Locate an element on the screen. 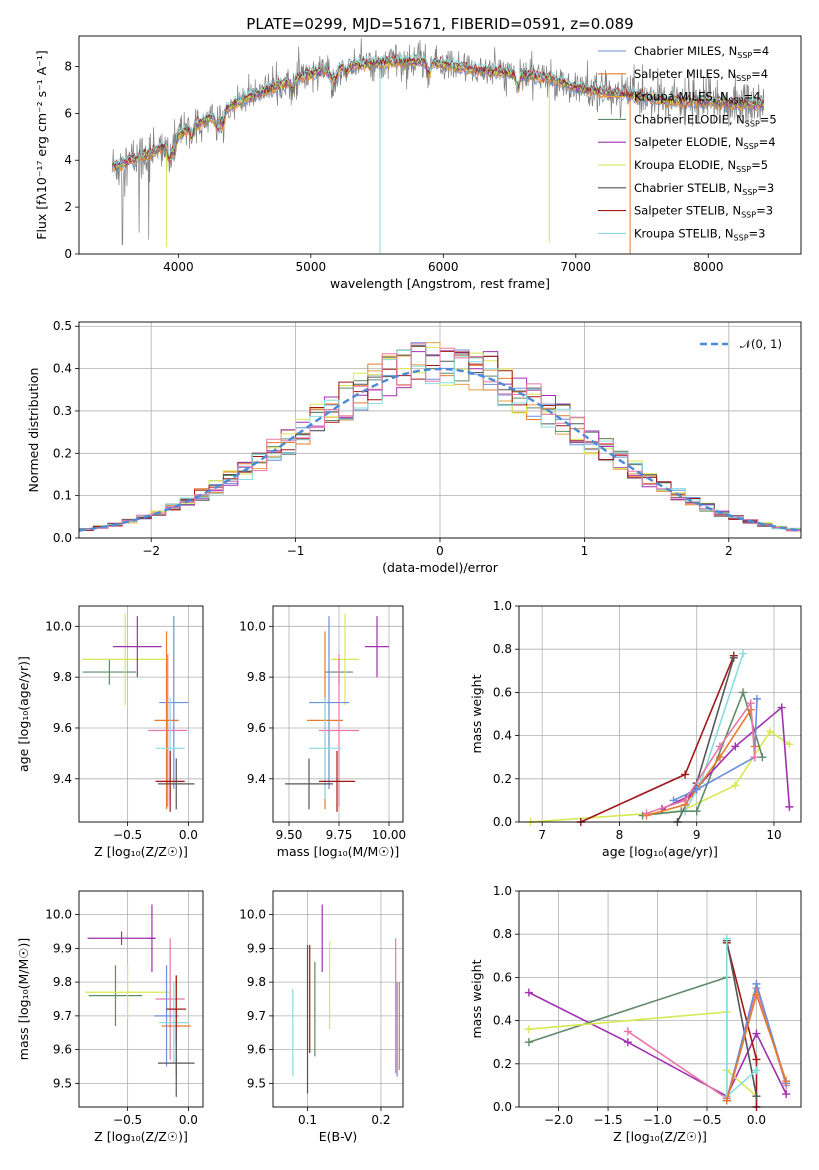 The image size is (819, 1170). legend-label: Kroupa ELODIE, NSSP=5 is located at coordinates (701, 166).